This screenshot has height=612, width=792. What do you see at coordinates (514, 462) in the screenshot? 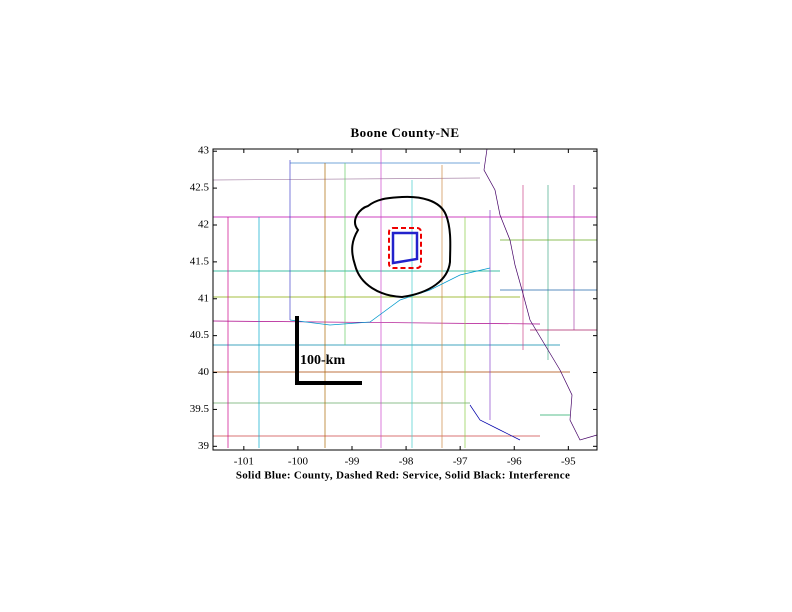
I see `x-tick-label: -96` at bounding box center [514, 462].